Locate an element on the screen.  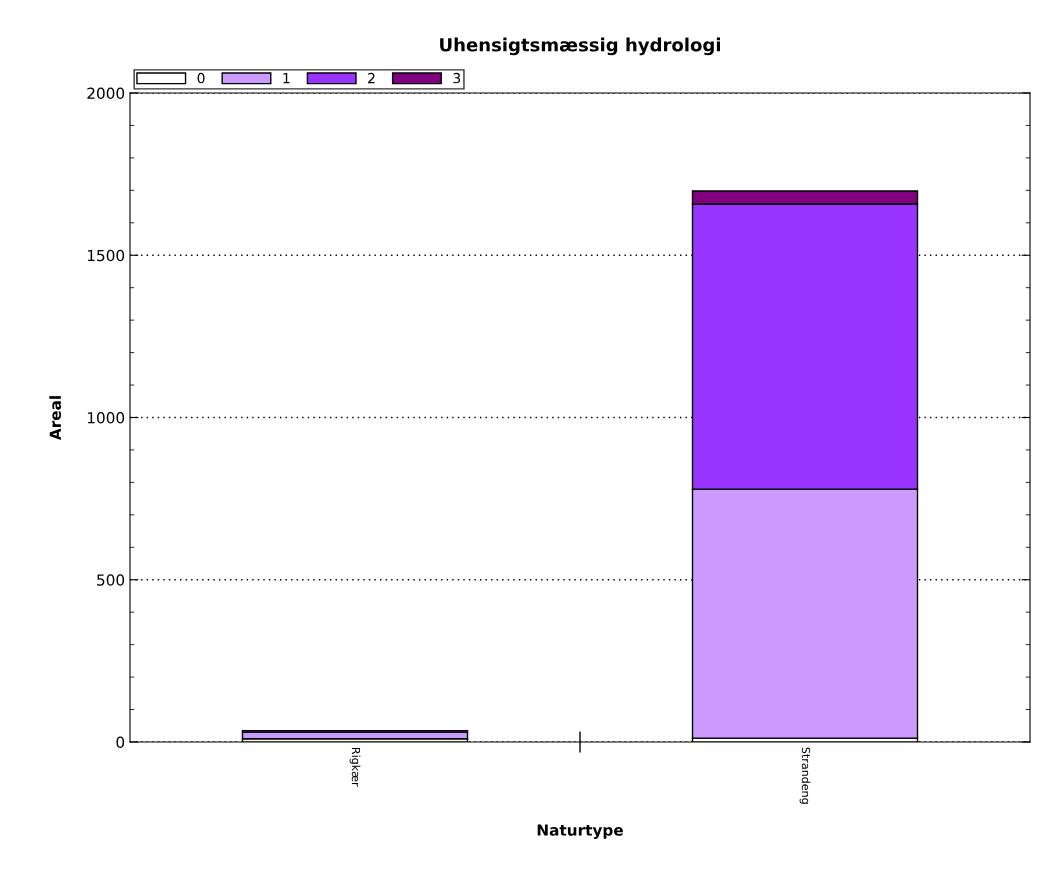
legend-label: 2 is located at coordinates (371, 78).